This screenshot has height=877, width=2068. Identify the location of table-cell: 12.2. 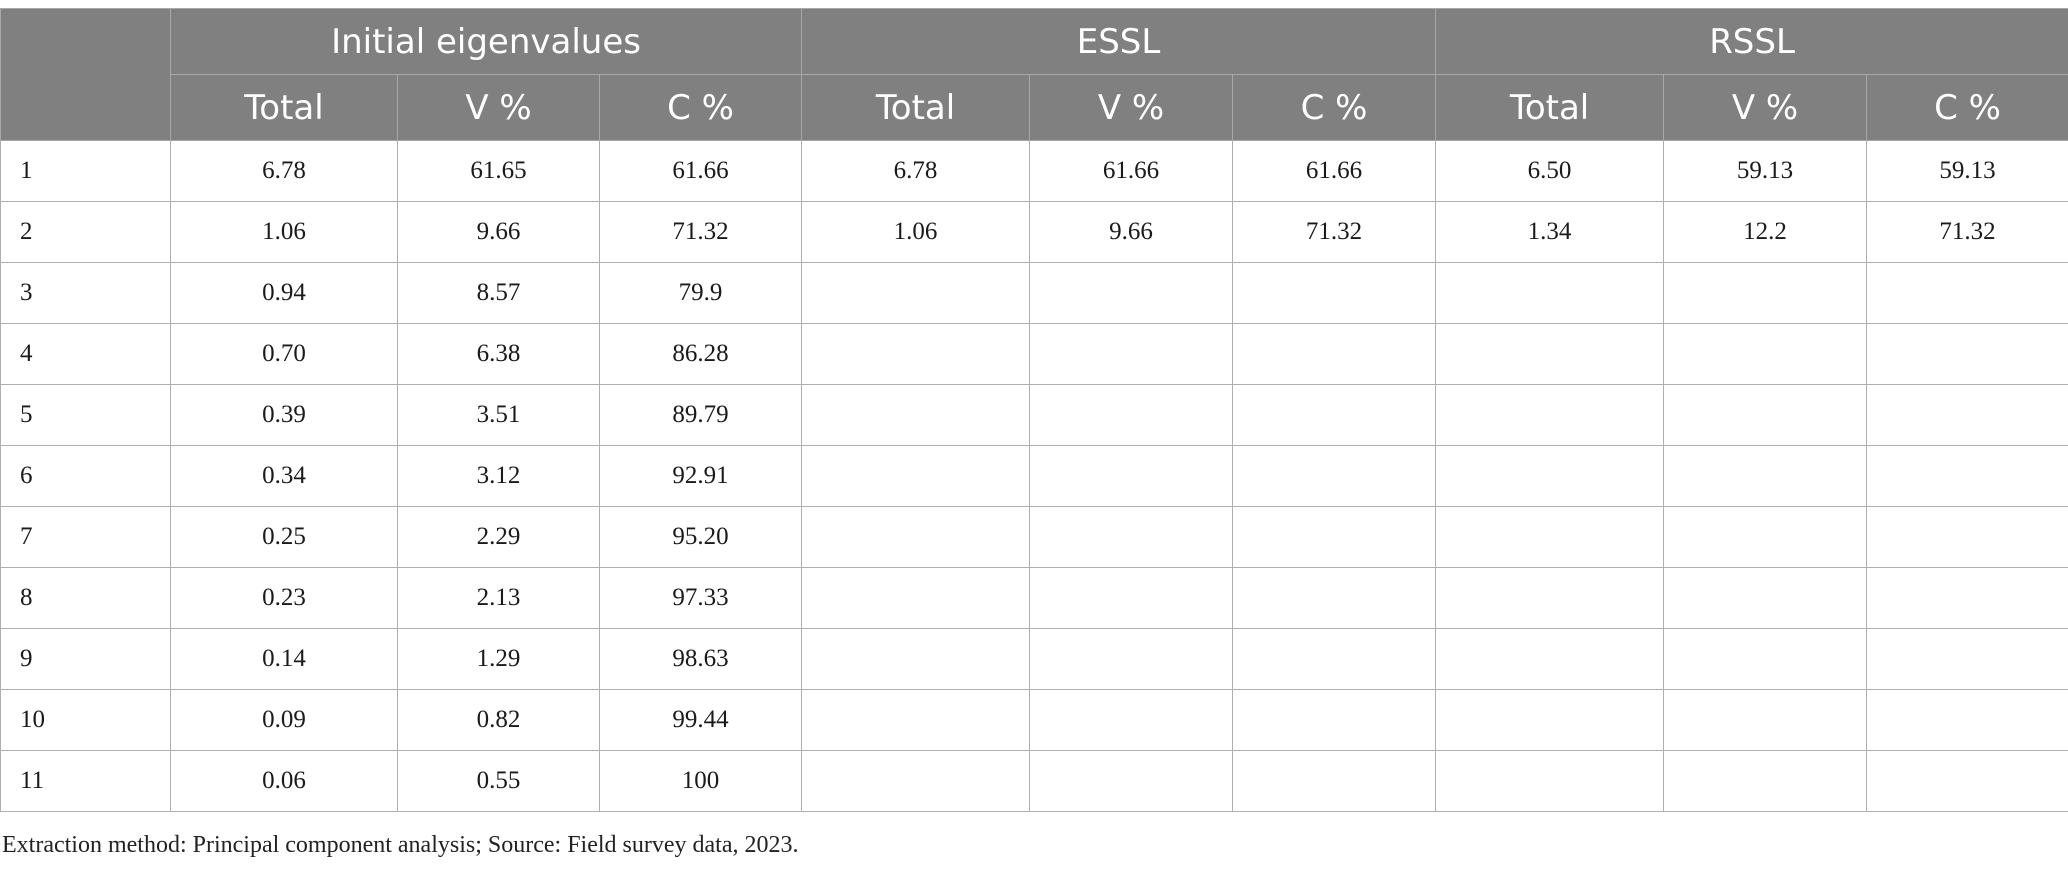
(1765, 232).